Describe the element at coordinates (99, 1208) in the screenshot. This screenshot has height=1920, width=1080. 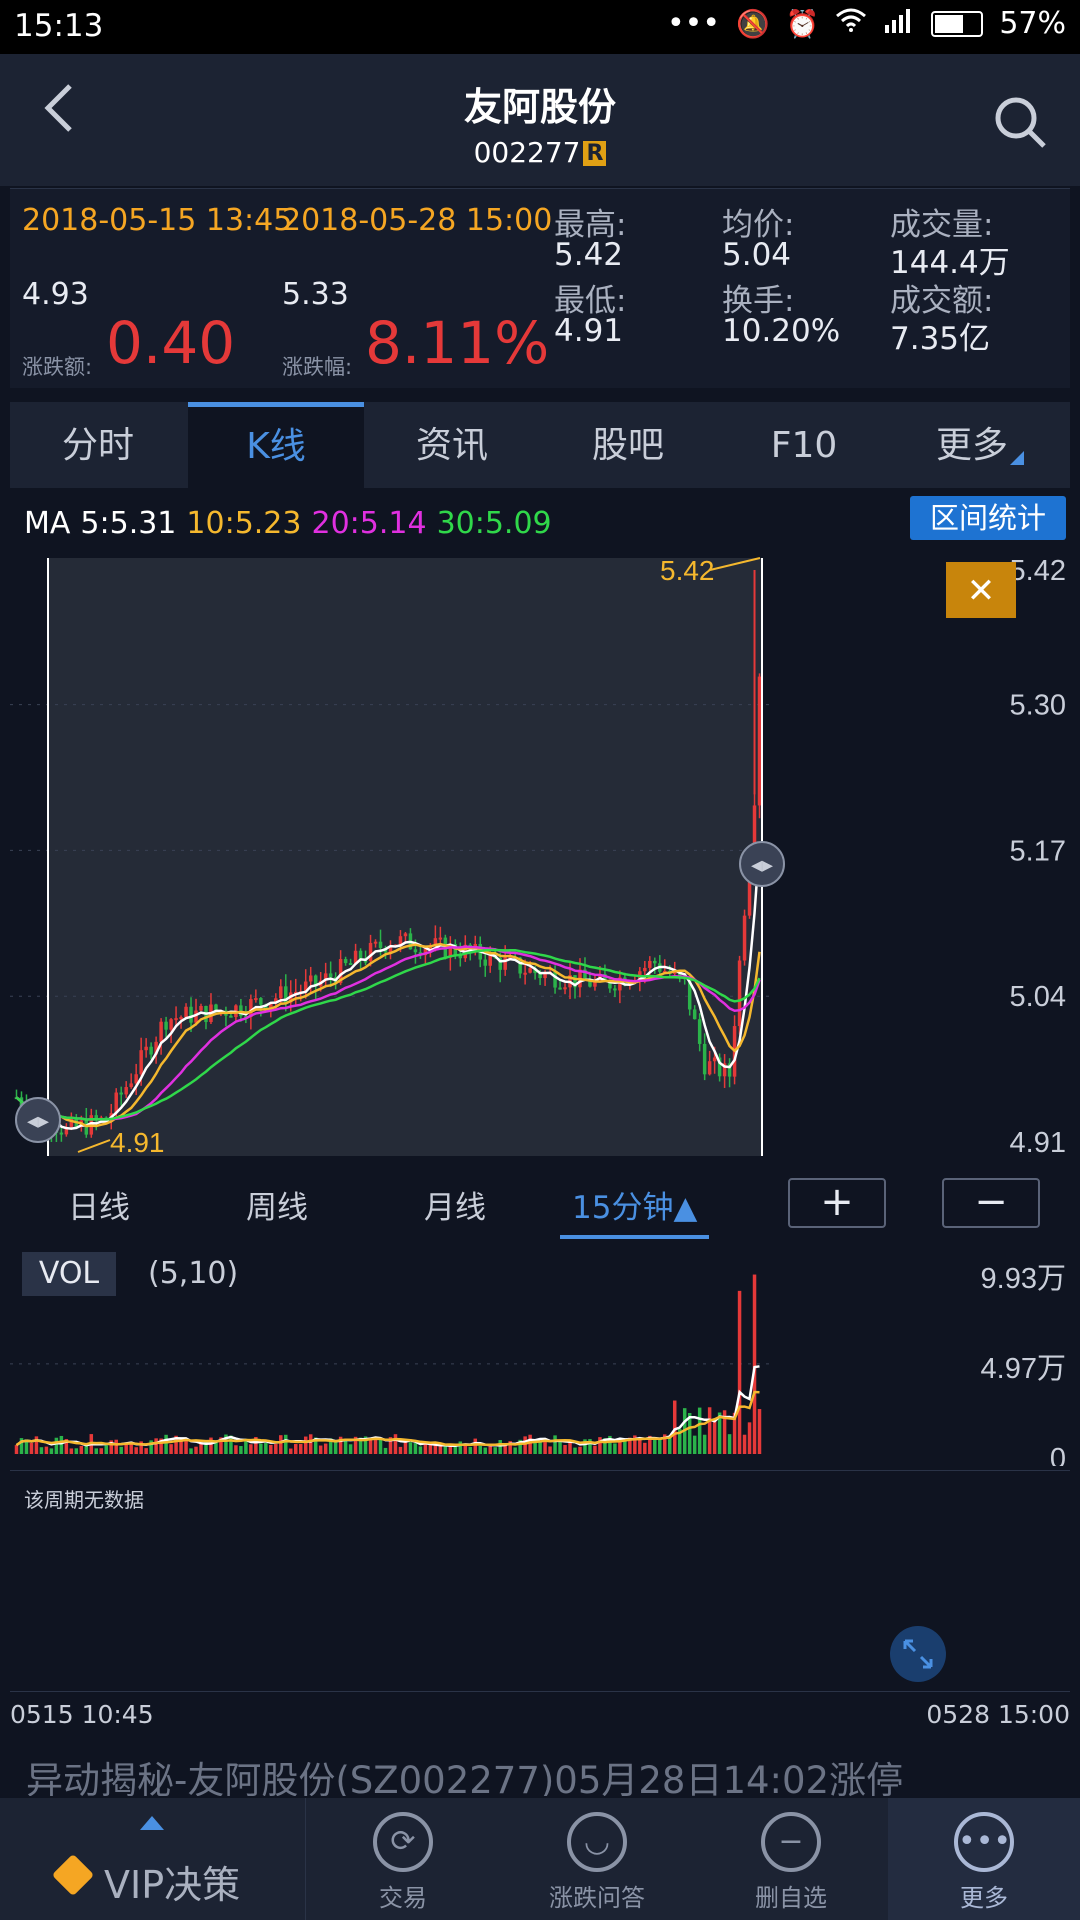
I see `period-daily: 日线` at that location.